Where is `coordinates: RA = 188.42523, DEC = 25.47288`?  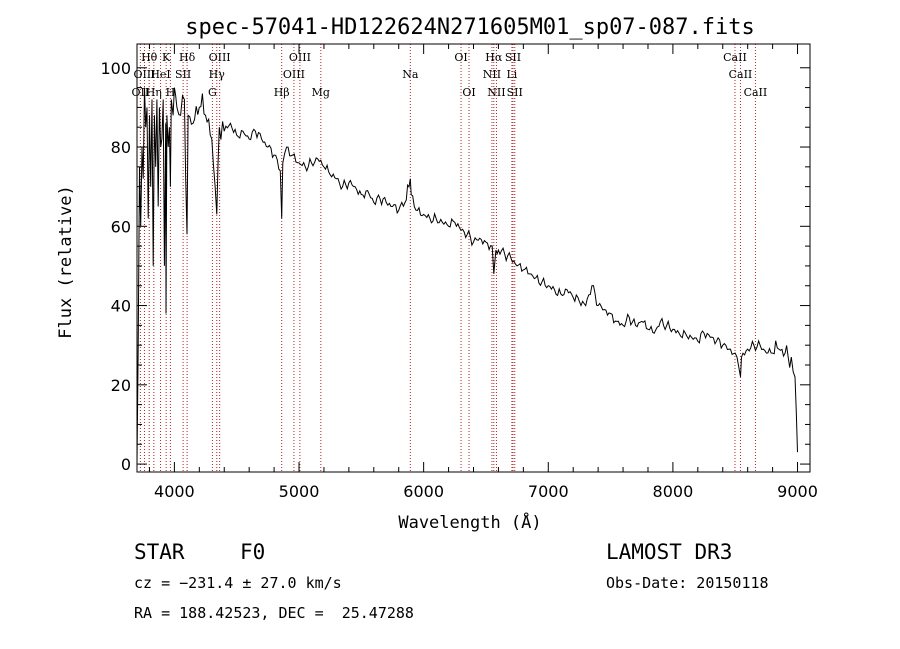
coordinates: RA = 188.42523, DEC = 25.47288 is located at coordinates (274, 613).